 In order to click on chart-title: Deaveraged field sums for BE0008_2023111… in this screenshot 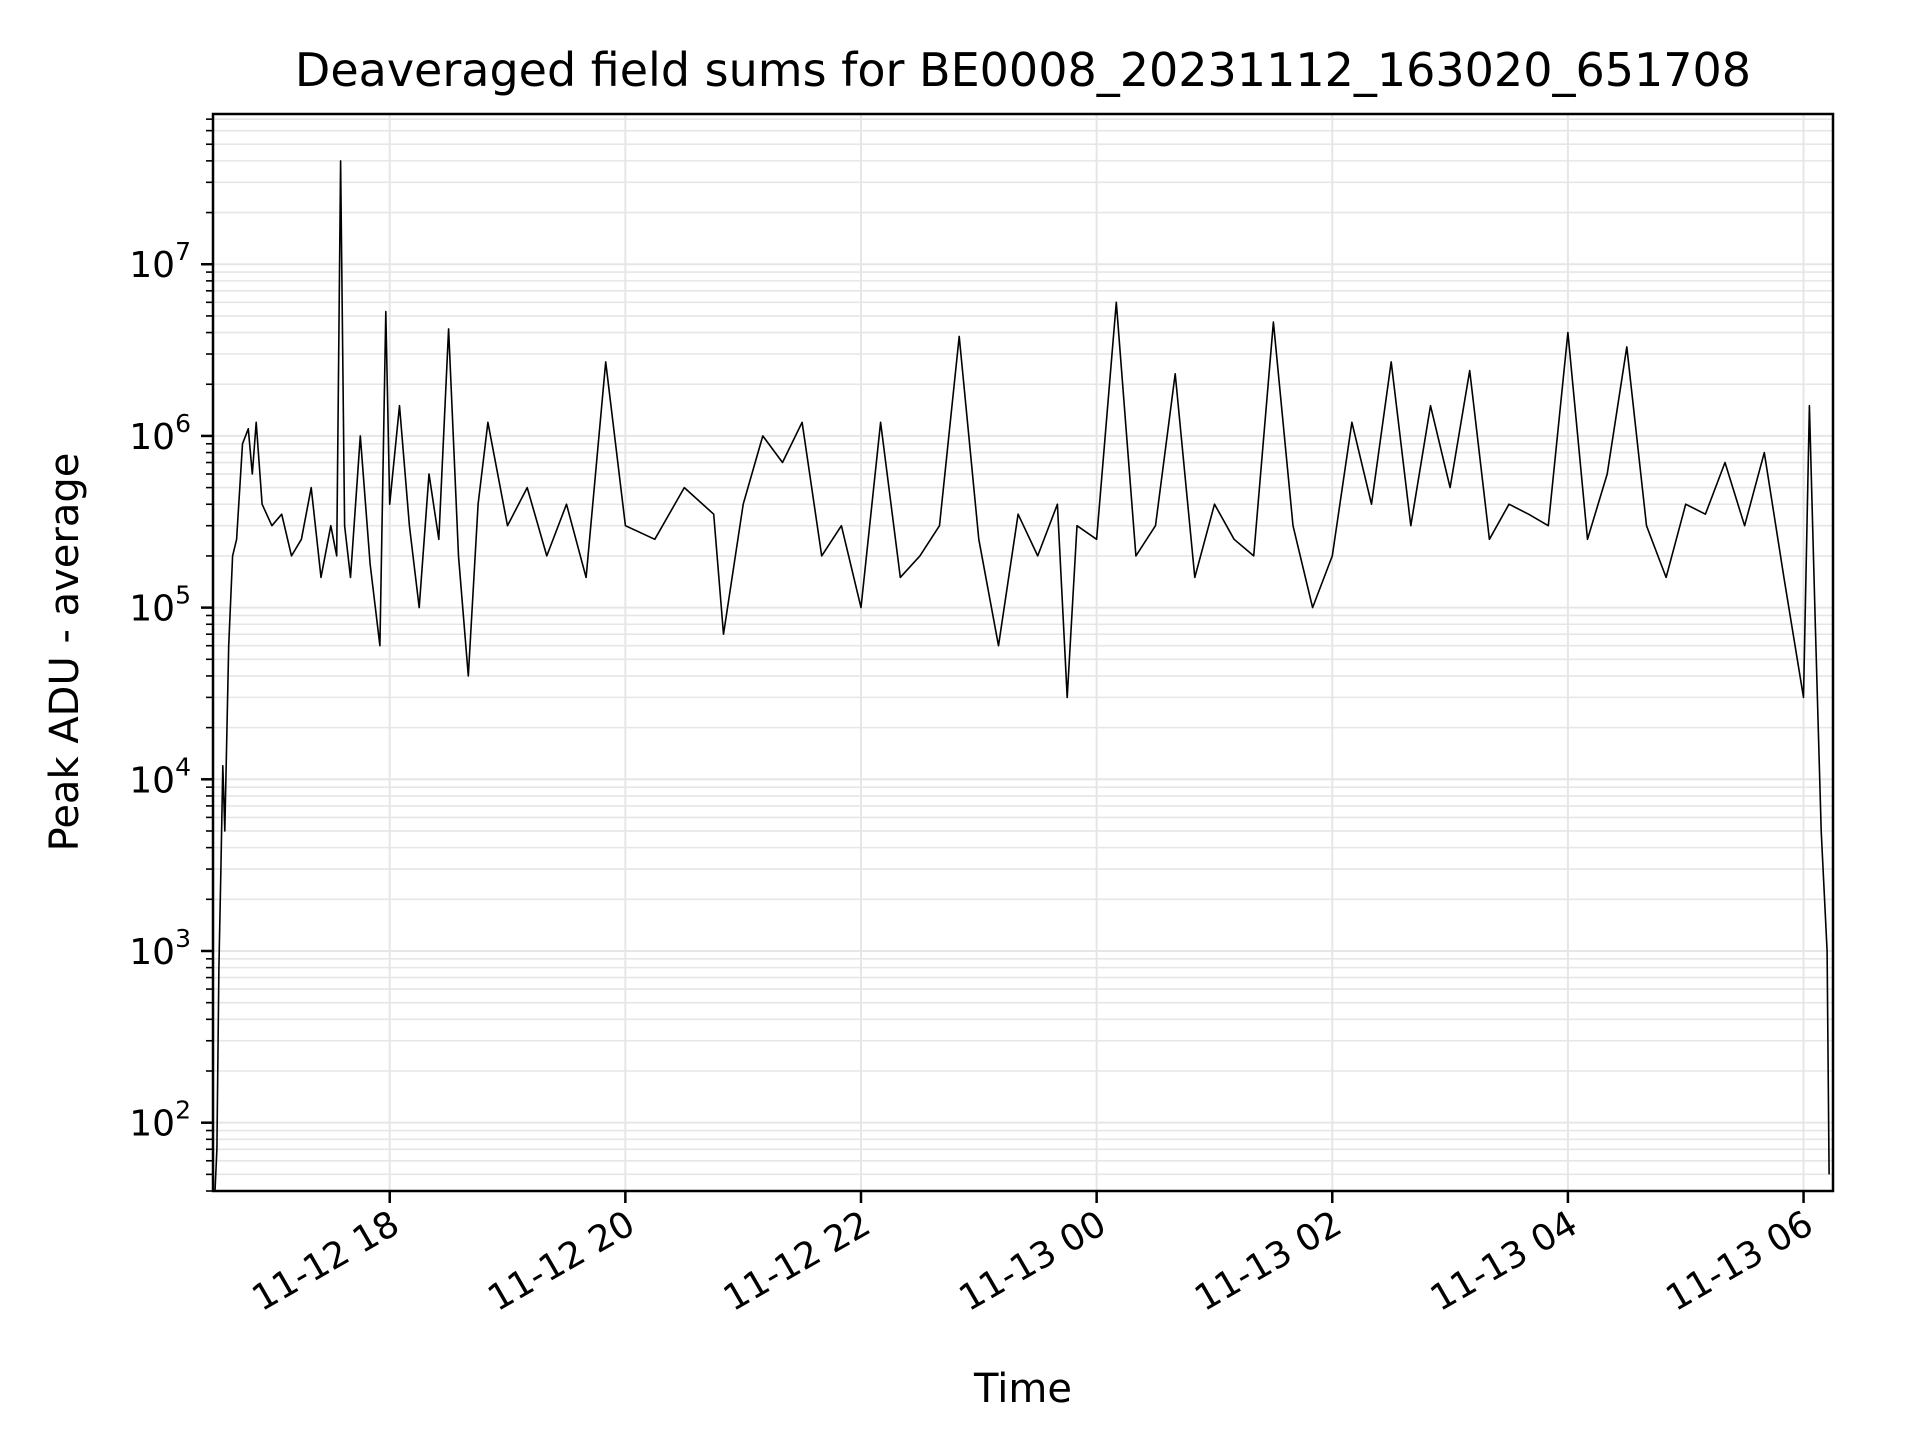, I will do `click(1023, 70)`.